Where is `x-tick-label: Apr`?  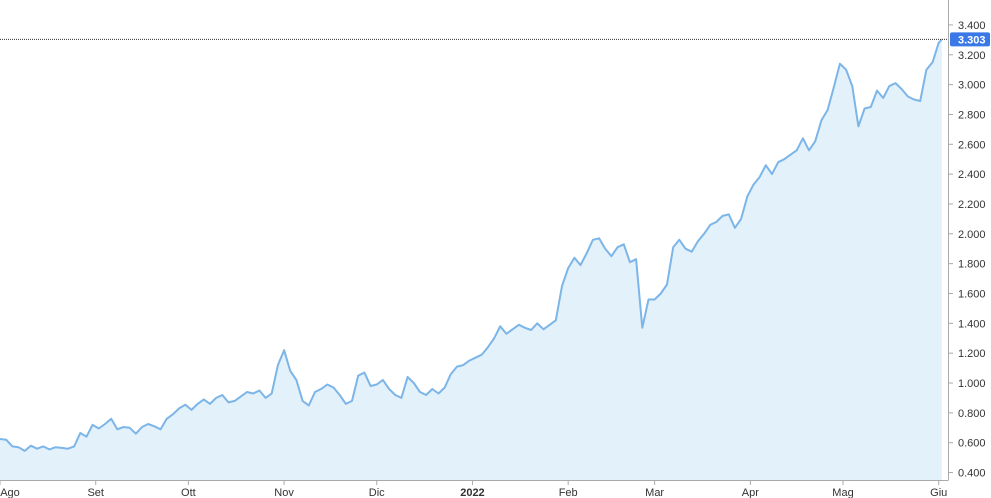 x-tick-label: Apr is located at coordinates (750, 492).